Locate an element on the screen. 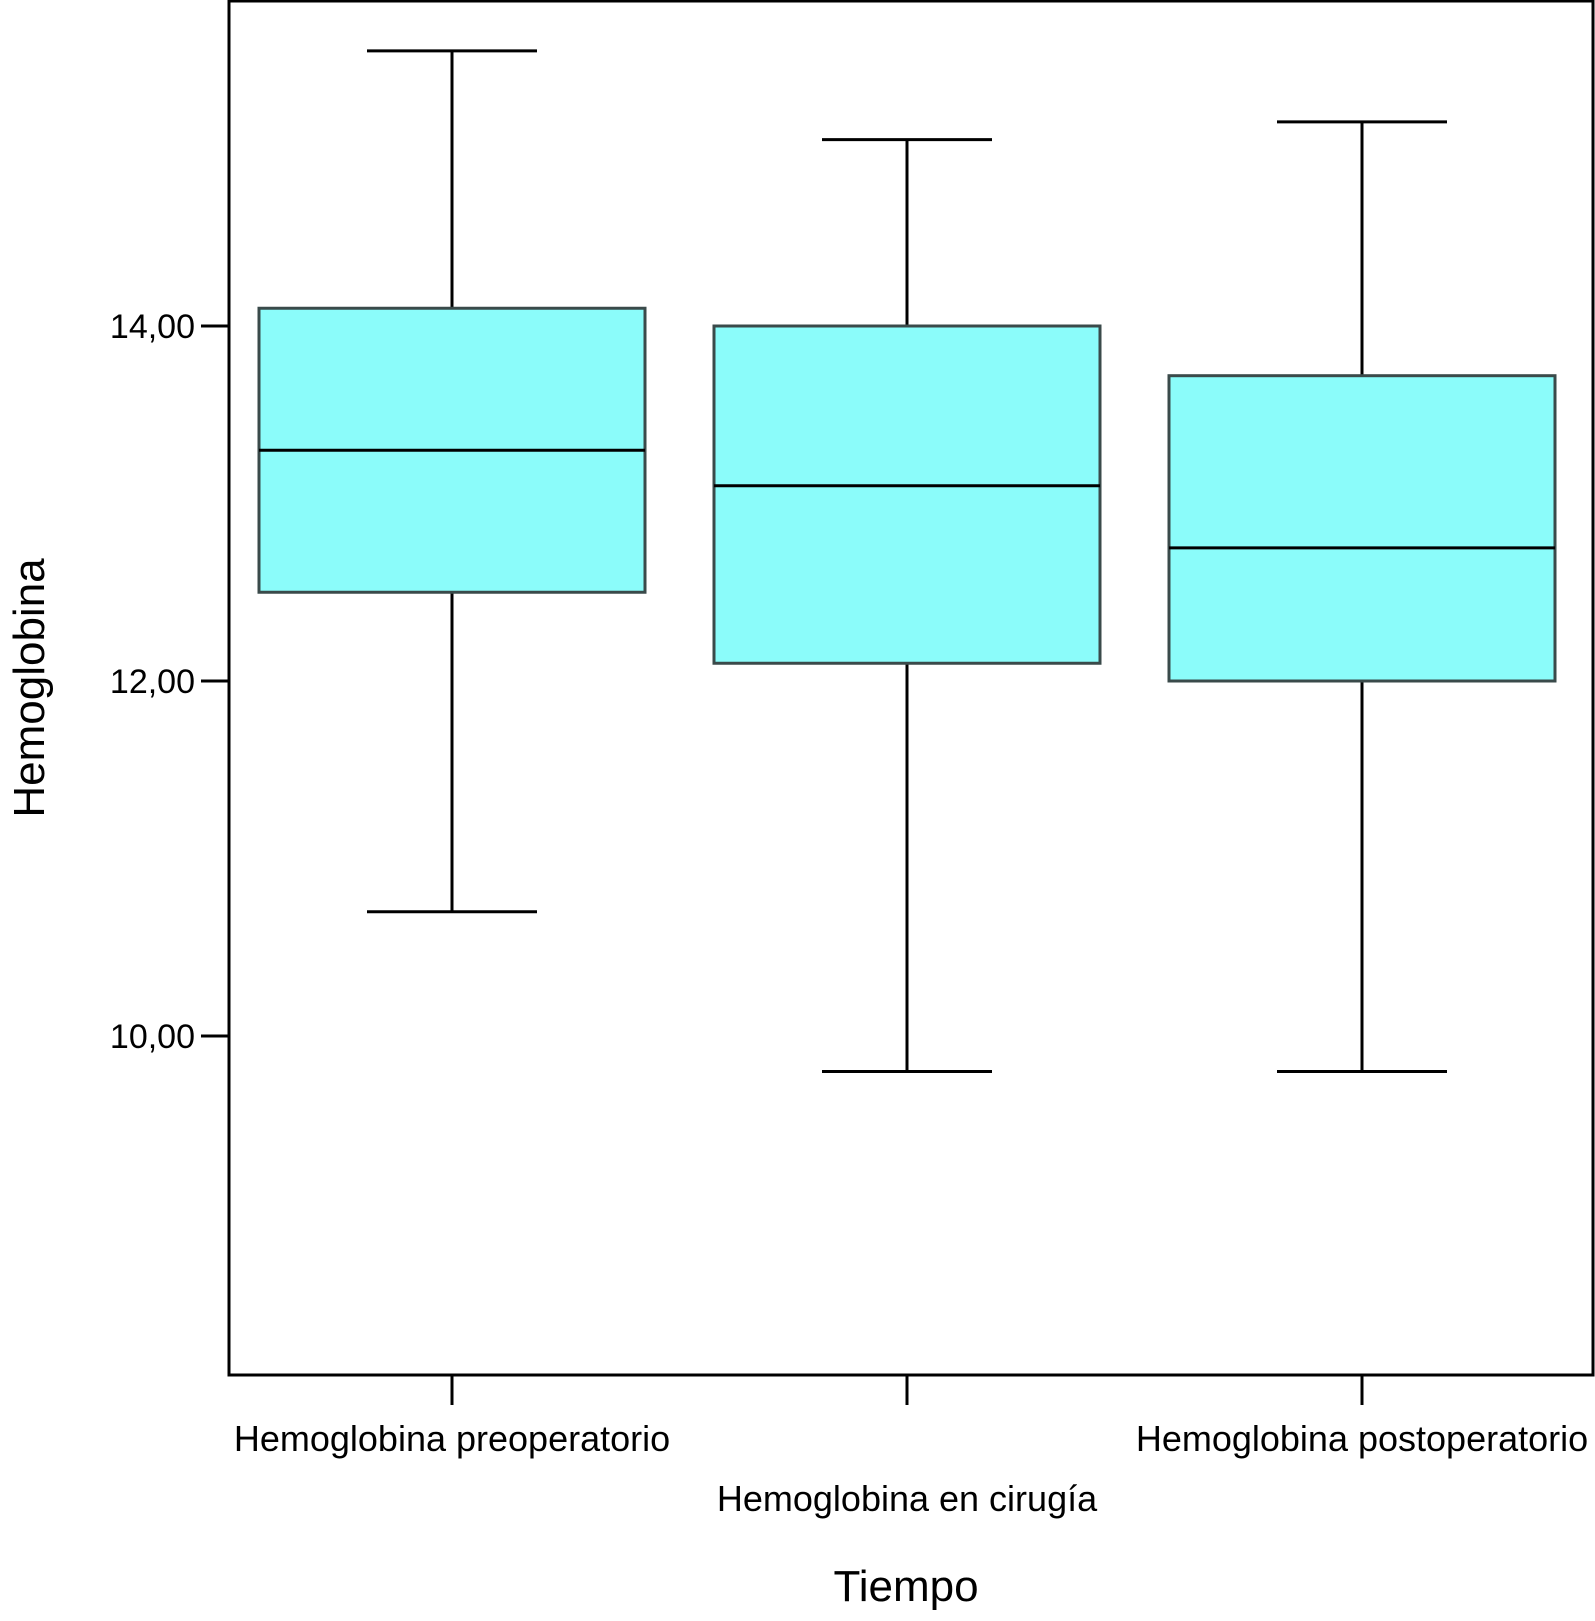 This screenshot has width=1595, height=1621. y-tick-label: 12,00 is located at coordinates (152, 682).